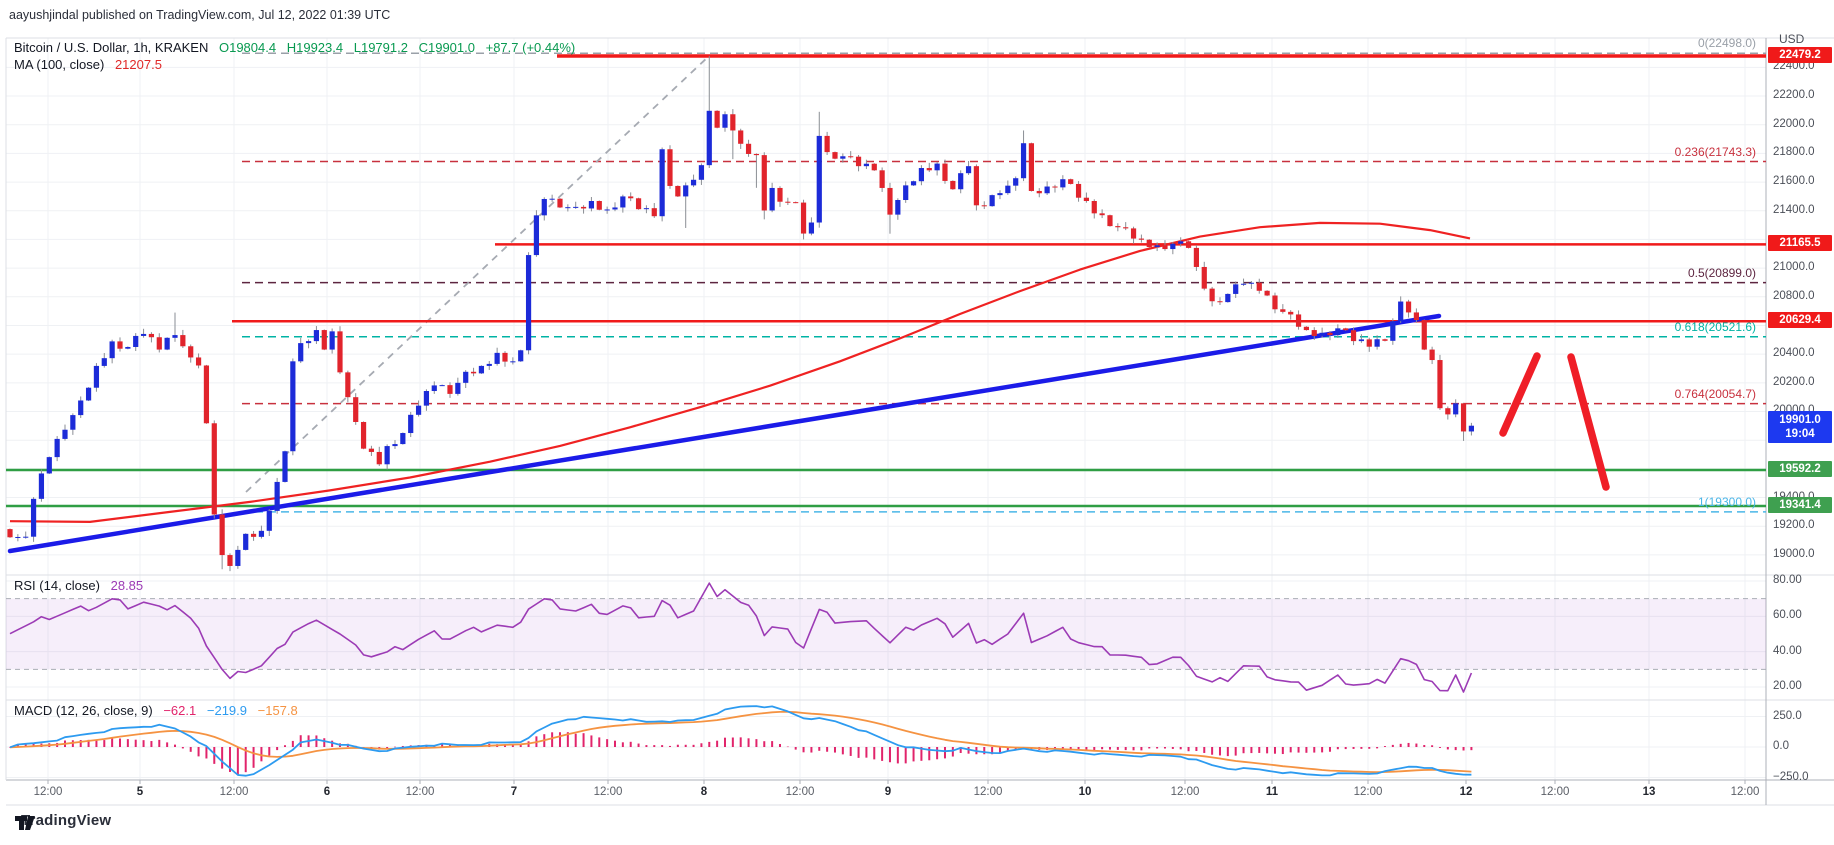  What do you see at coordinates (66, 820) in the screenshot?
I see `tradingview-logo-text: TradingView` at bounding box center [66, 820].